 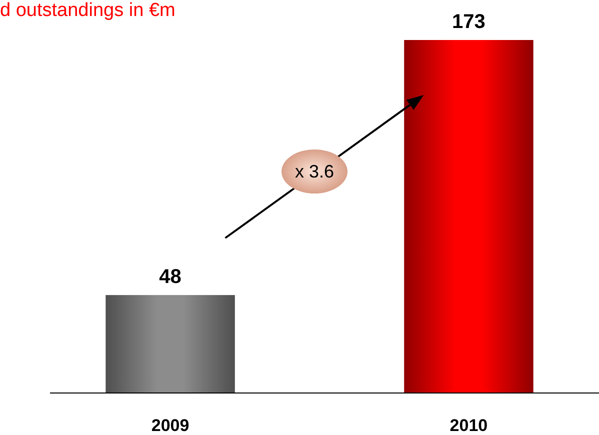 I want to click on x-tick-label: 2010, so click(x=469, y=425).